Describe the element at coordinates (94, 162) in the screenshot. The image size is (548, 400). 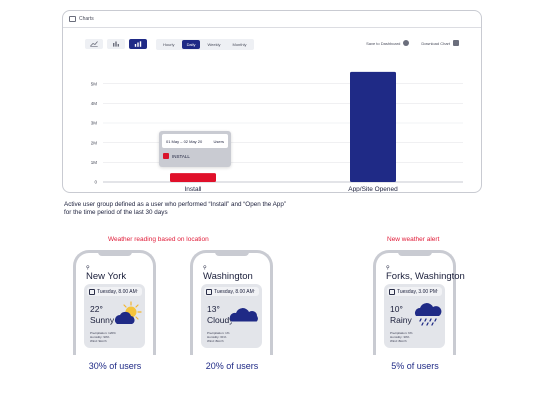
I see `y-tick-label: 1M` at that location.